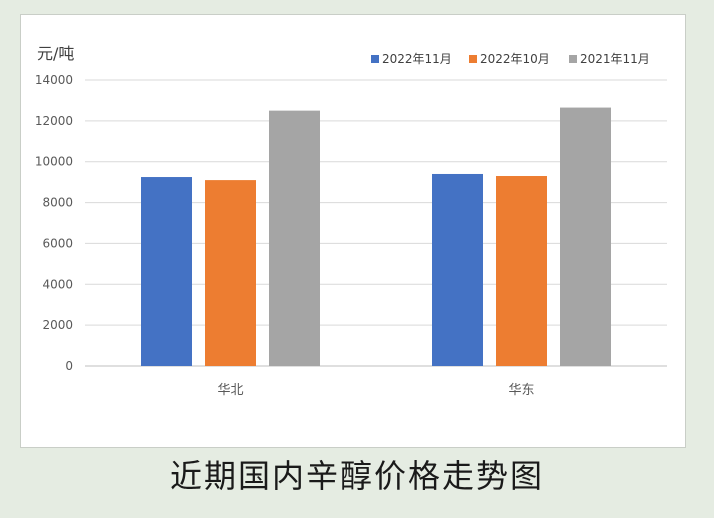 The height and width of the screenshot is (518, 714). I want to click on y-tick-label: 10000, so click(54, 162).